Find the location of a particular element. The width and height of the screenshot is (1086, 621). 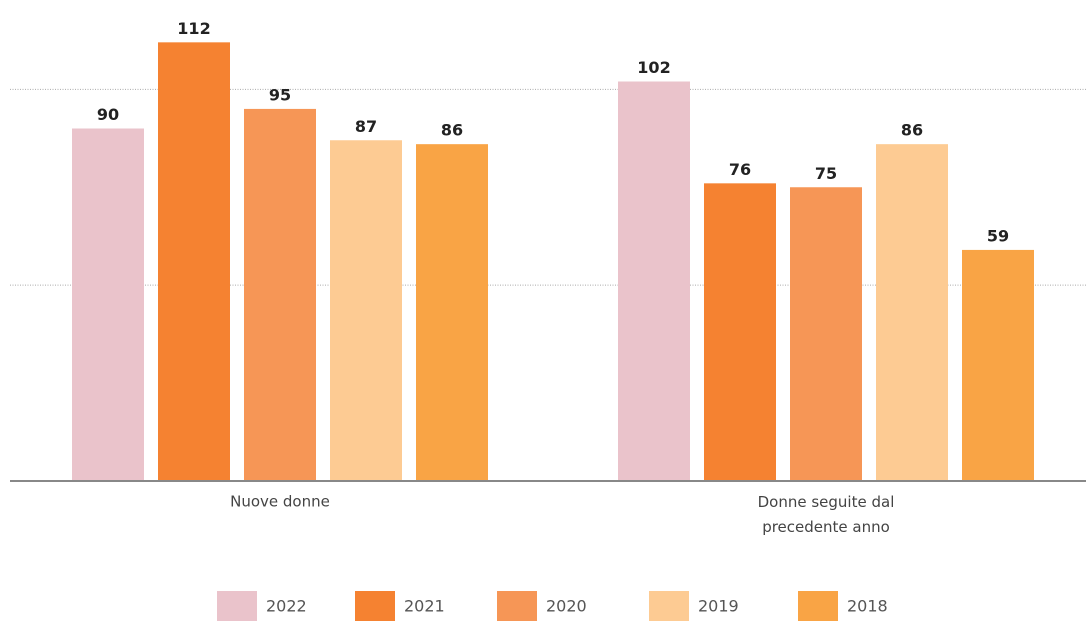

value-label: 59 is located at coordinates (998, 235).